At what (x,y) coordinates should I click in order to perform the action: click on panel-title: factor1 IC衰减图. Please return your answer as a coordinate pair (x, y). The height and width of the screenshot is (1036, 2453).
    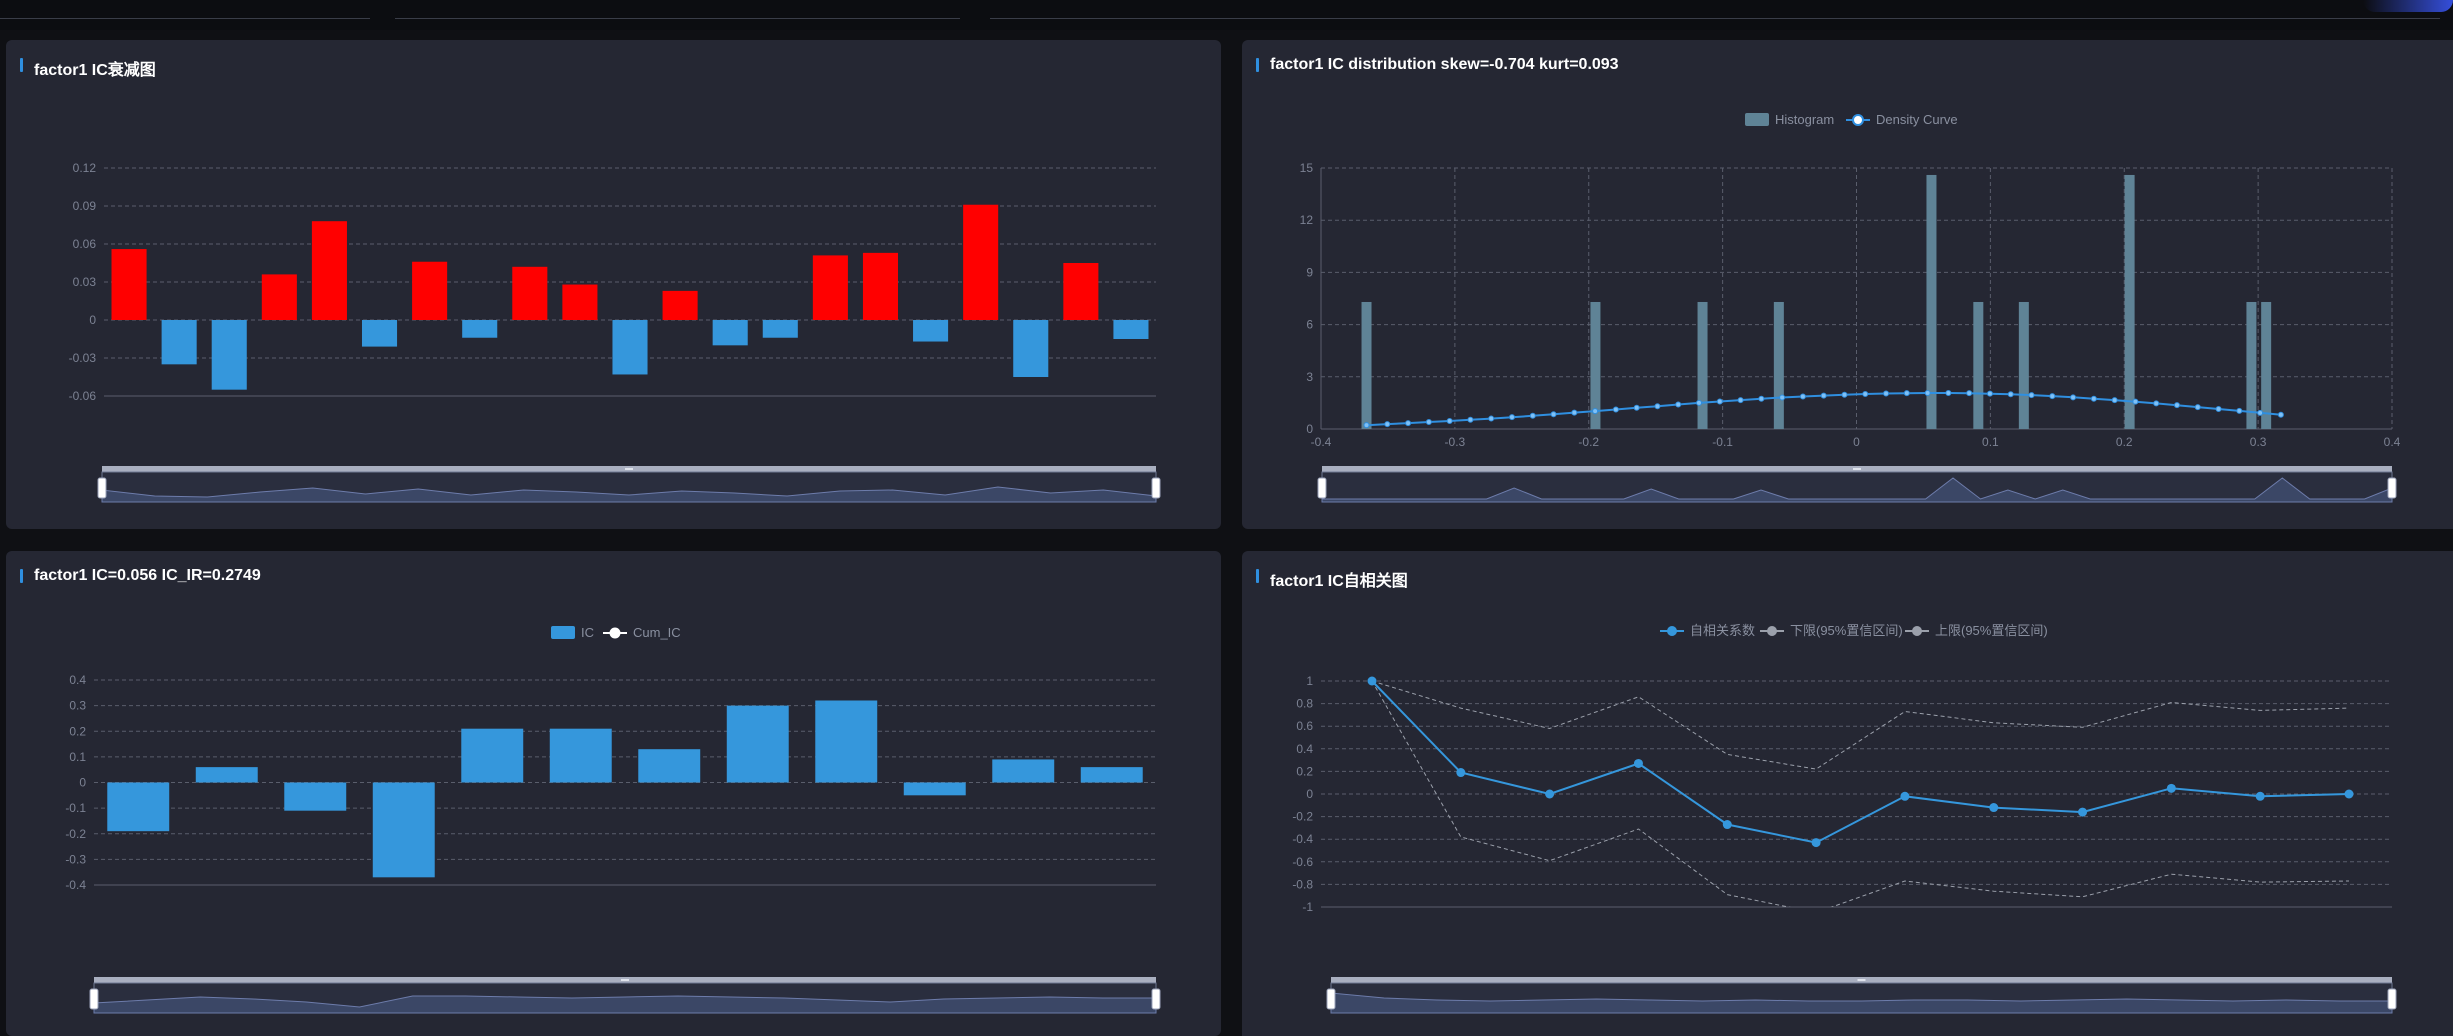
    Looking at the image, I should click on (95, 70).